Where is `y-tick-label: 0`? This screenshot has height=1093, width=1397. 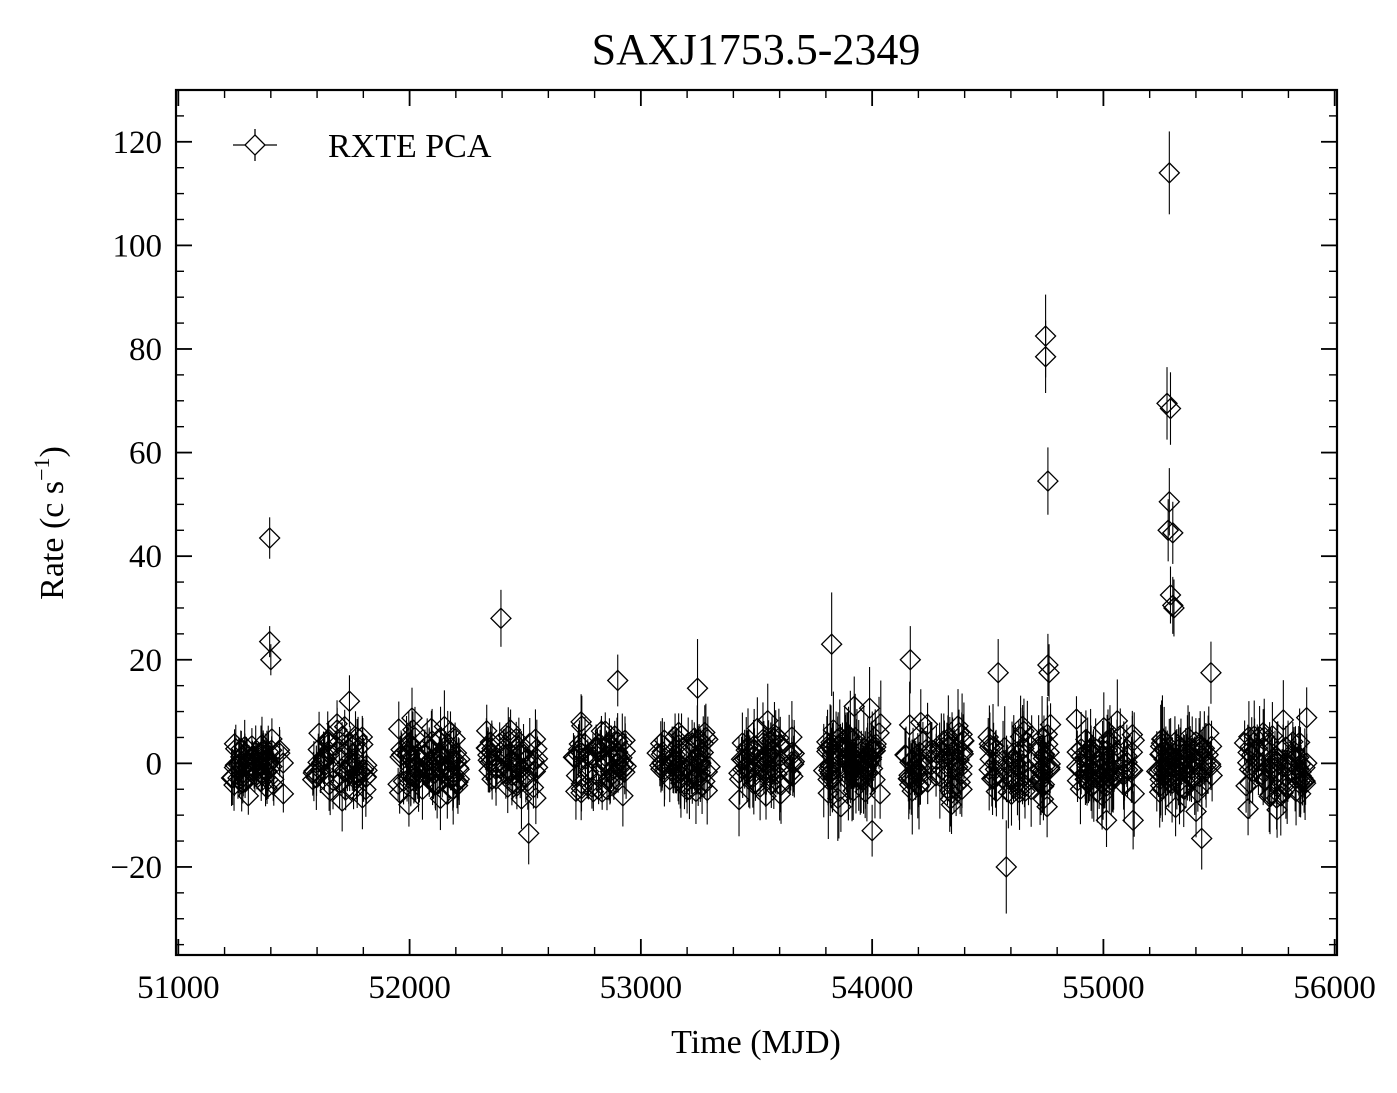 y-tick-label: 0 is located at coordinates (154, 764).